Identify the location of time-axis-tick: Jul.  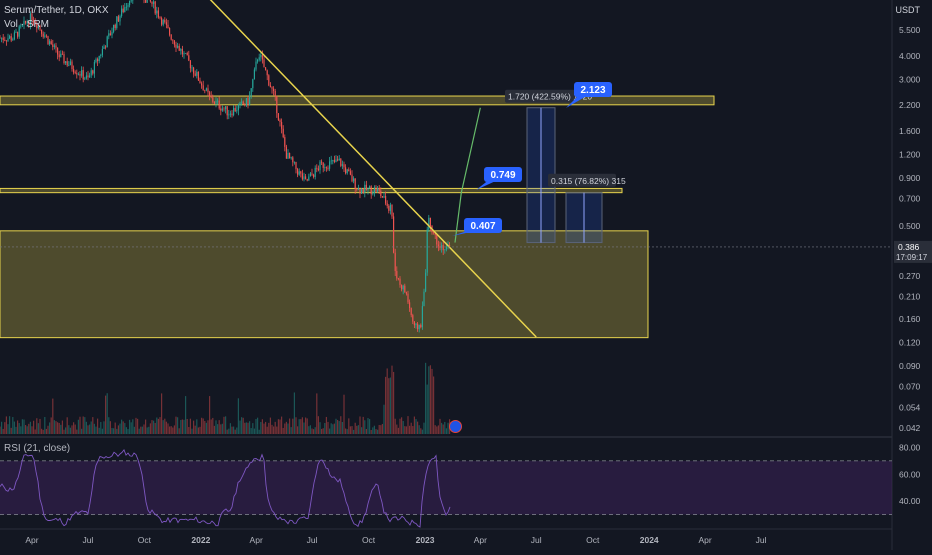
(87, 540).